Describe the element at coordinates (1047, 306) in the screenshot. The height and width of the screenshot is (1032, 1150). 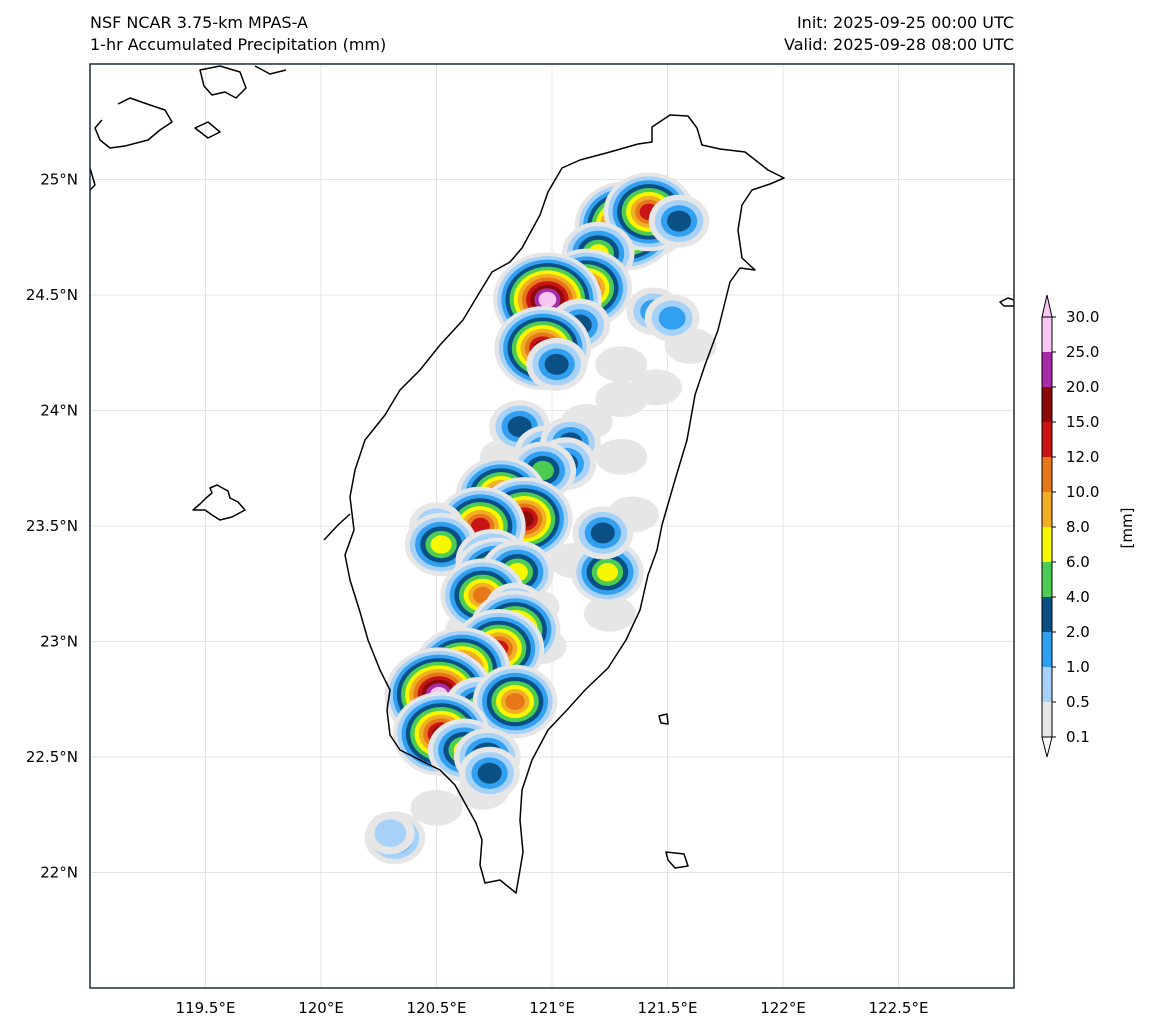
I see `colorbar-extend-max` at that location.